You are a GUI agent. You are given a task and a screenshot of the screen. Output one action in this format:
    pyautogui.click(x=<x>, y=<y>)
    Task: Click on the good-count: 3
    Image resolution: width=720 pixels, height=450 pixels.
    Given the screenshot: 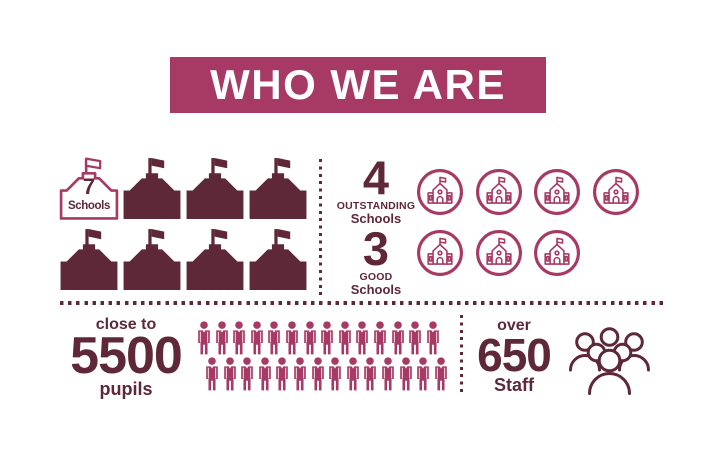 What is the action you would take?
    pyautogui.click(x=376, y=248)
    